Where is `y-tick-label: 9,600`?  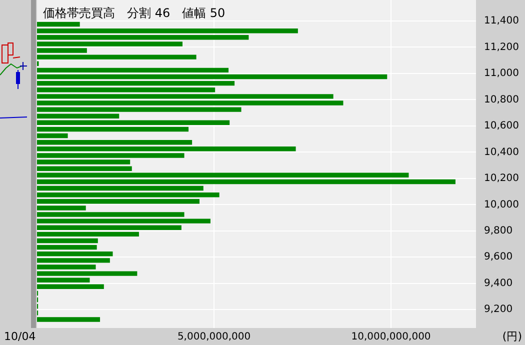
y-tick-label: 9,600 is located at coordinates (498, 257).